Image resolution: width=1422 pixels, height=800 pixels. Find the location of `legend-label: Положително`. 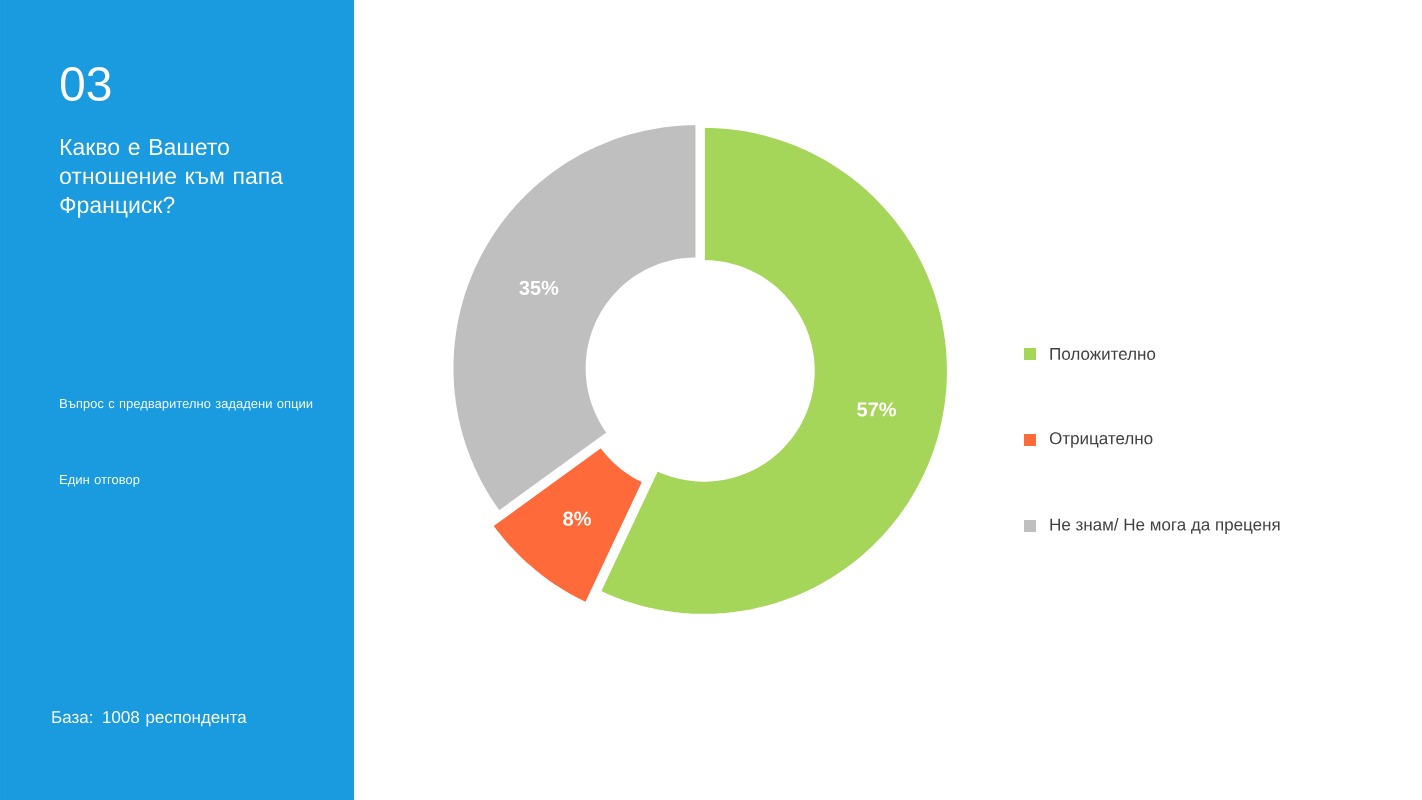

legend-label: Положително is located at coordinates (1103, 354).